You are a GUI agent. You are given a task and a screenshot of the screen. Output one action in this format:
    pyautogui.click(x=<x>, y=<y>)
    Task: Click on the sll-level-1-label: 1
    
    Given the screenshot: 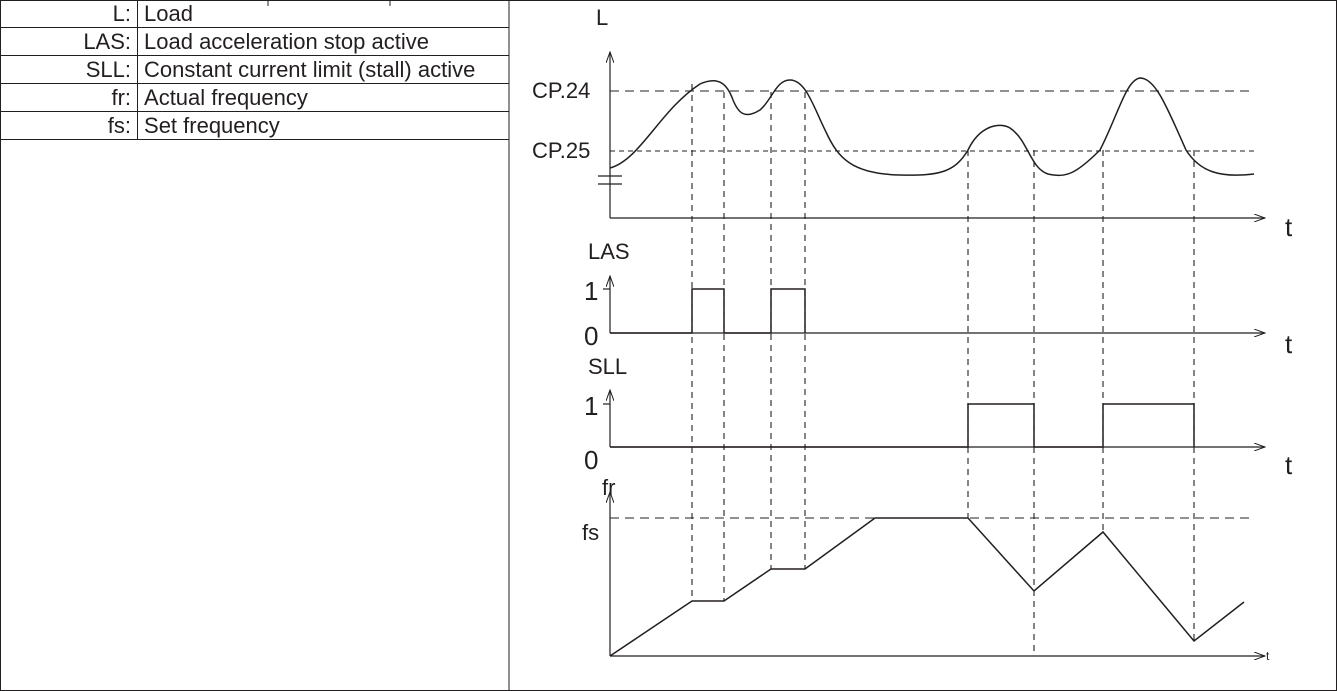 What is the action you would take?
    pyautogui.click(x=591, y=406)
    